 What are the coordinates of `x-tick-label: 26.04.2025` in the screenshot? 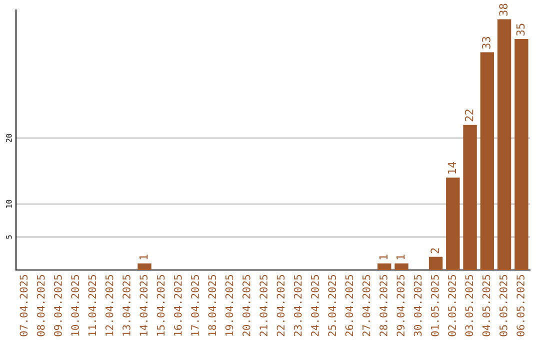 It's located at (349, 305).